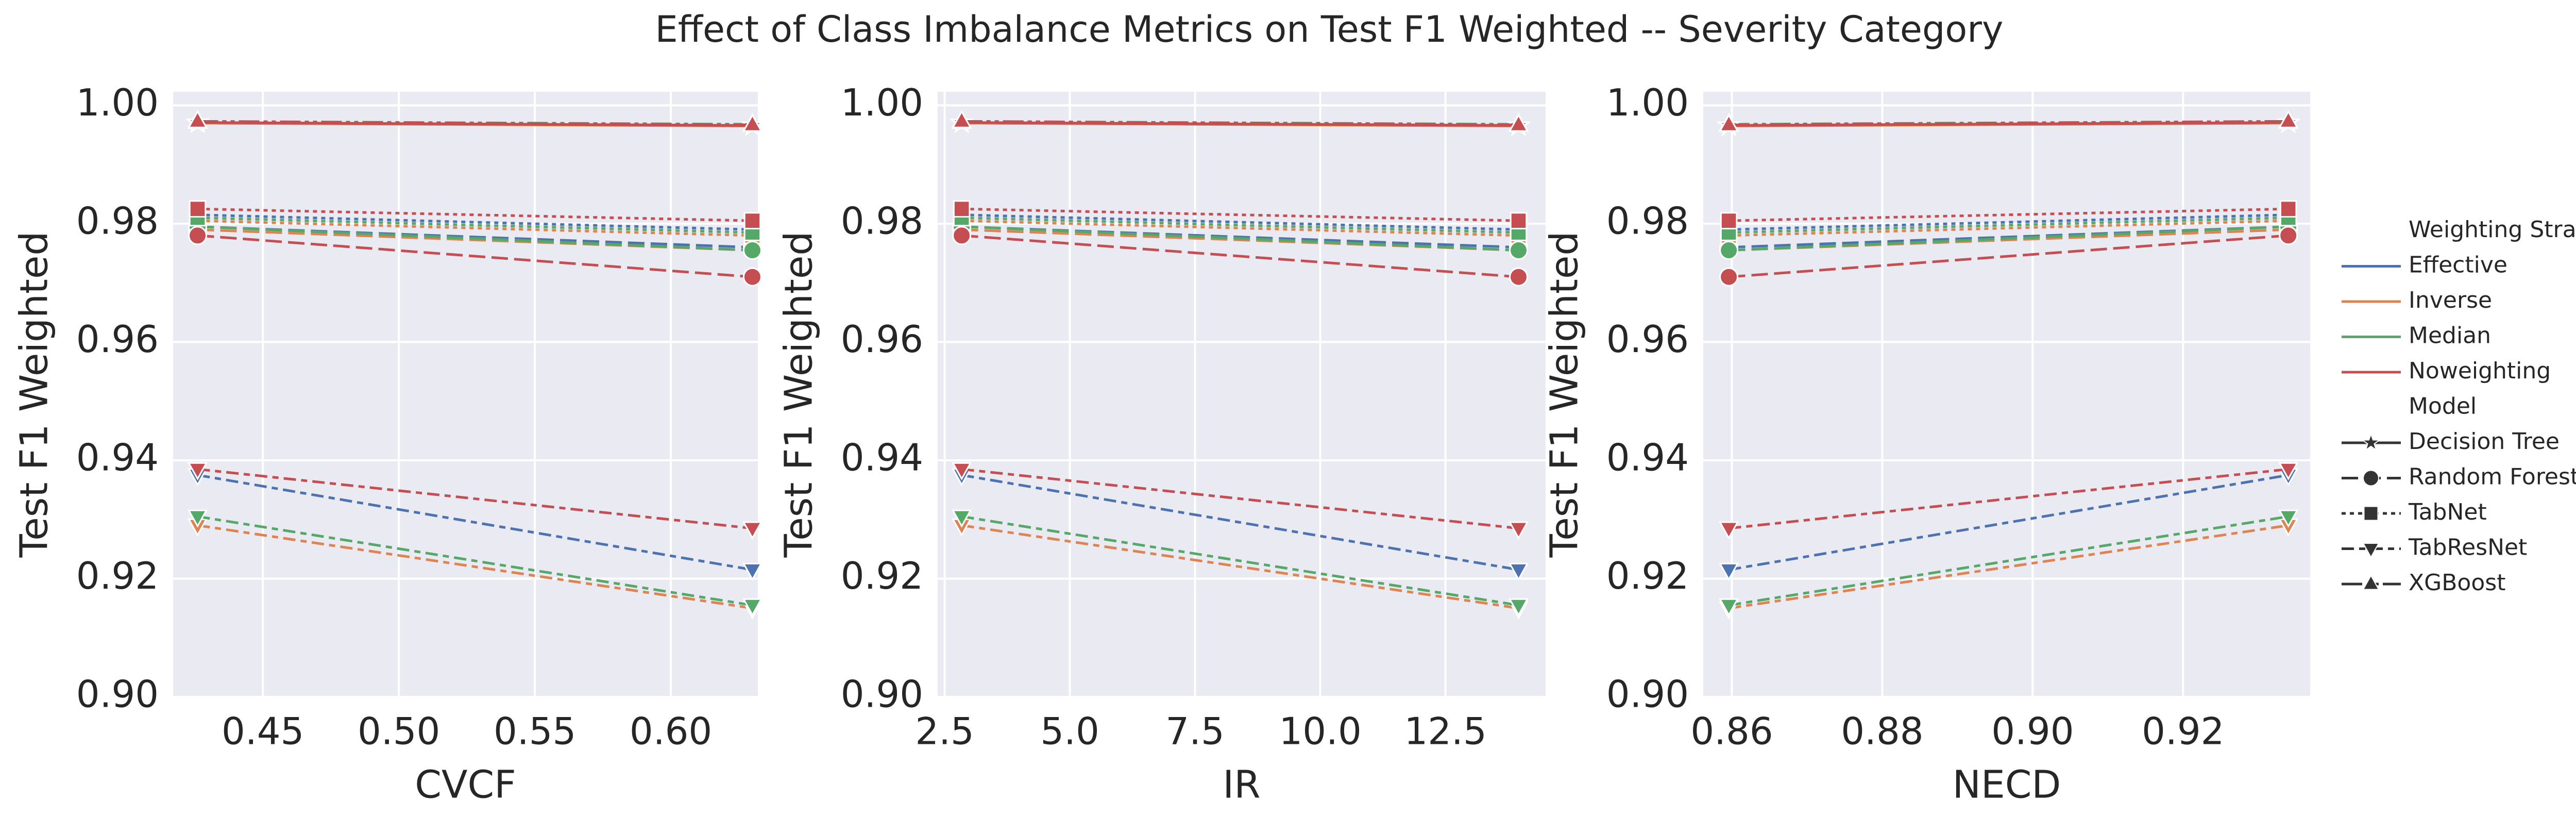  I want to click on x-tick-label: 5.0, so click(1069, 731).